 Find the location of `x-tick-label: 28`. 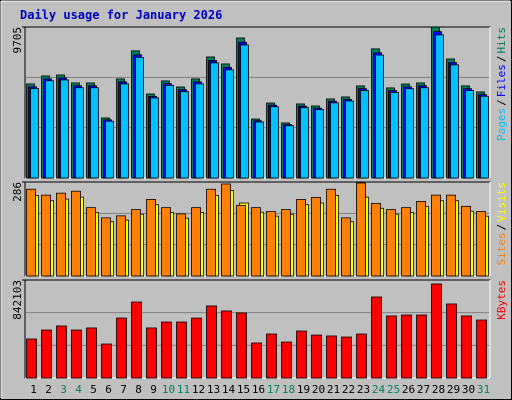

x-tick-label: 28 is located at coordinates (438, 389).